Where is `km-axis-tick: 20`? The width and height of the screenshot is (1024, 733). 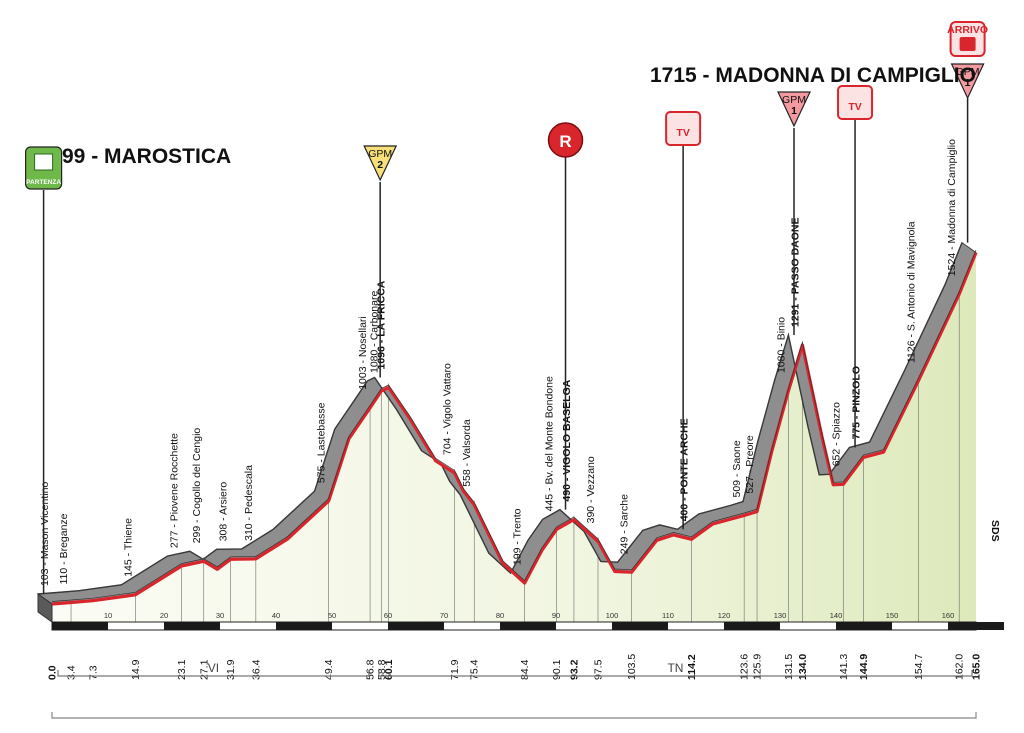
km-axis-tick: 20 is located at coordinates (164, 615).